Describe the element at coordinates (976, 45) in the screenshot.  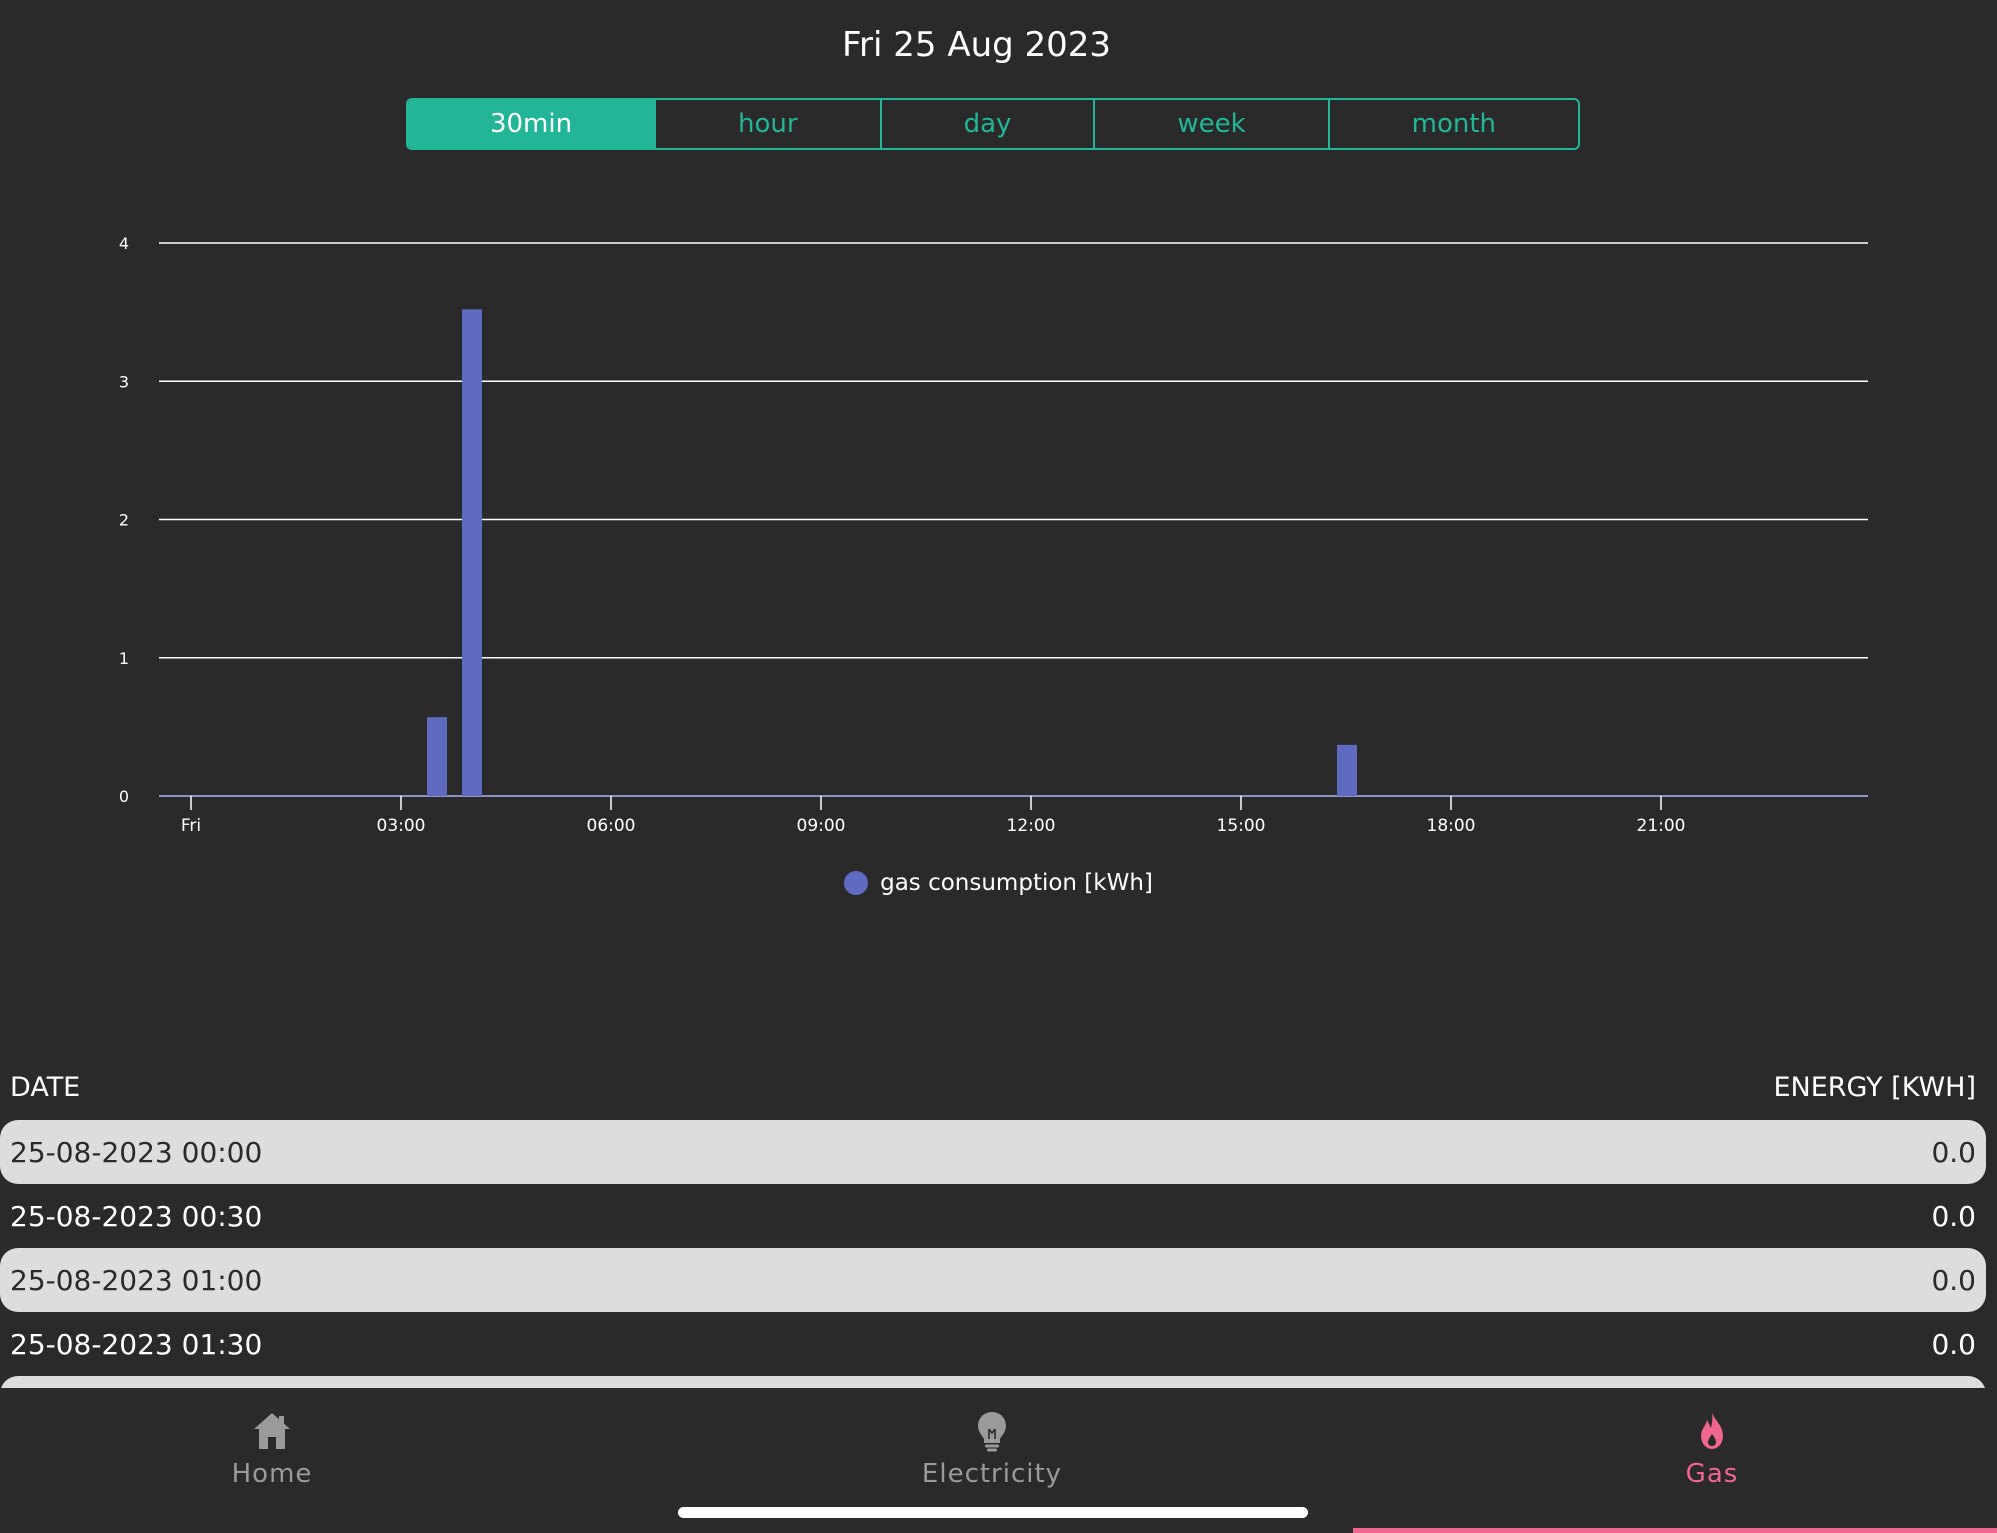
I see `date-title: Fri 25 Aug 2023` at that location.